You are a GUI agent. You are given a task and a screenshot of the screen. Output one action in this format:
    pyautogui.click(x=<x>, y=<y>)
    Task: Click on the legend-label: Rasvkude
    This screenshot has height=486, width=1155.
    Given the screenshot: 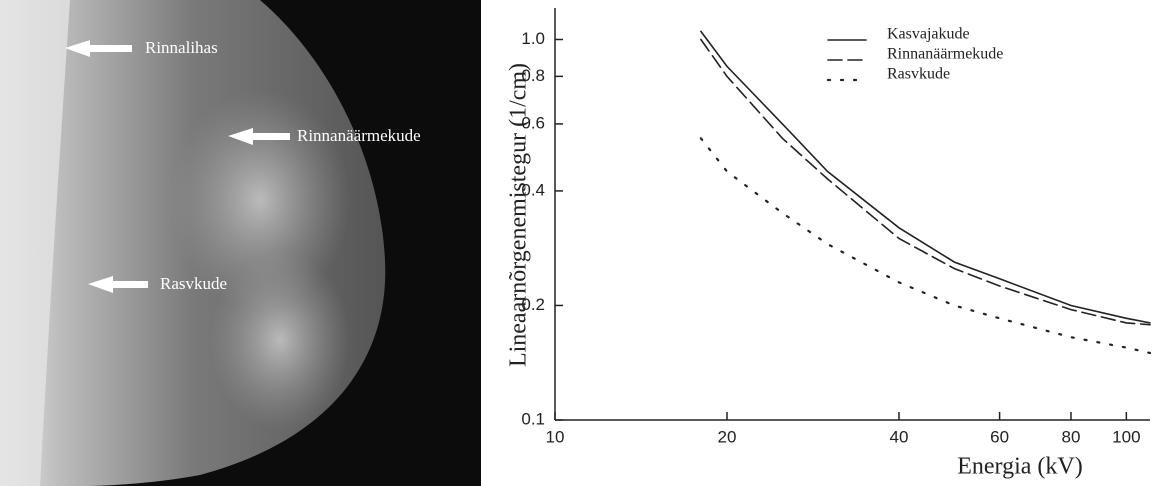 What is the action you would take?
    pyautogui.click(x=918, y=74)
    